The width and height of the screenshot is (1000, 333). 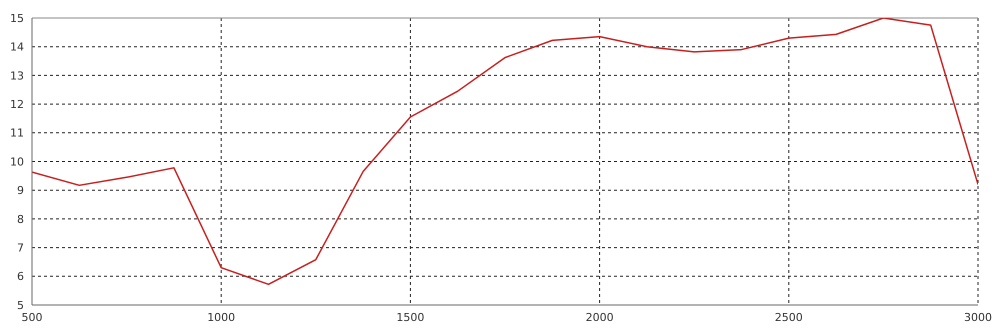 I want to click on x-tick-label: 1500, so click(x=410, y=317).